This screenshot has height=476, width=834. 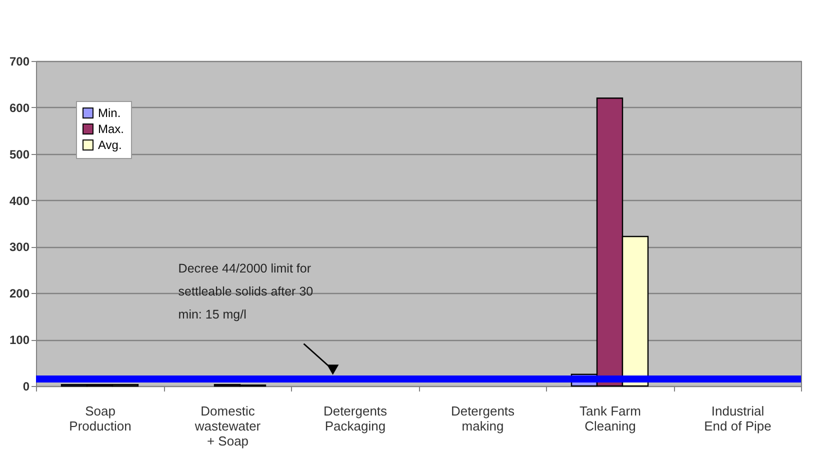 What do you see at coordinates (19, 201) in the screenshot?
I see `y-tick-label: 400` at bounding box center [19, 201].